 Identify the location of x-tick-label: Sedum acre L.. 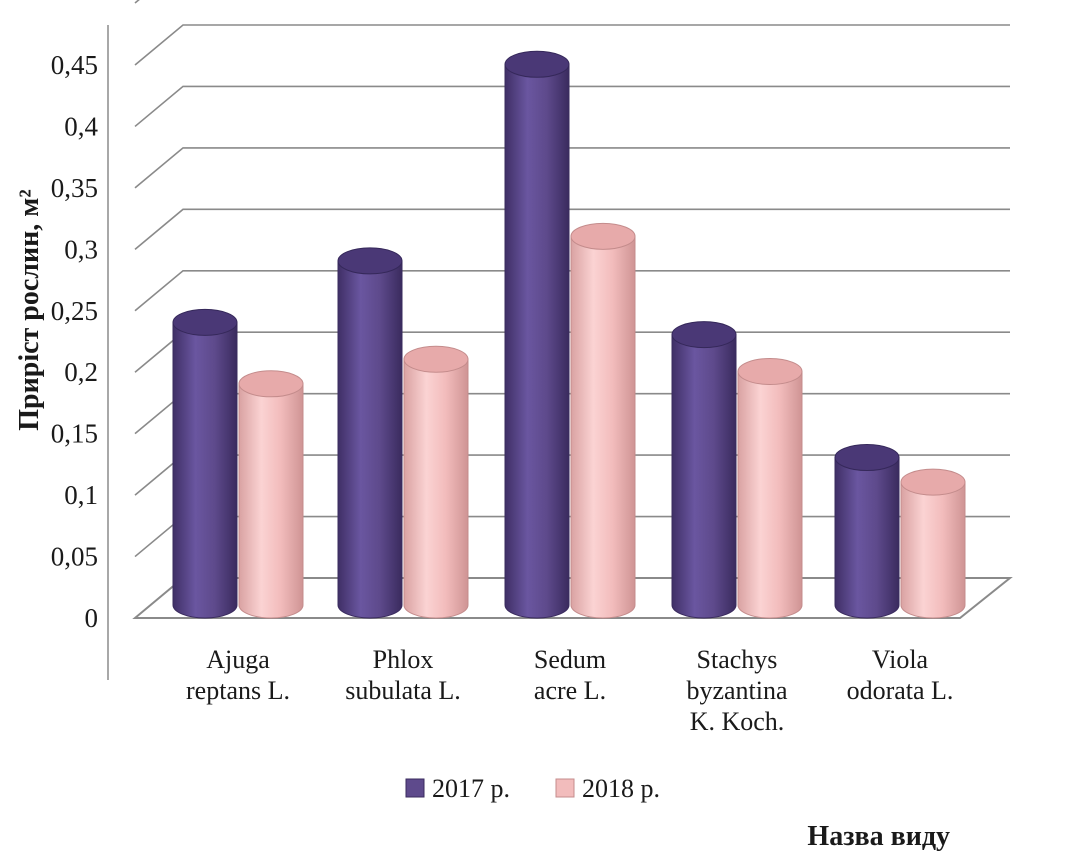
(570, 675).